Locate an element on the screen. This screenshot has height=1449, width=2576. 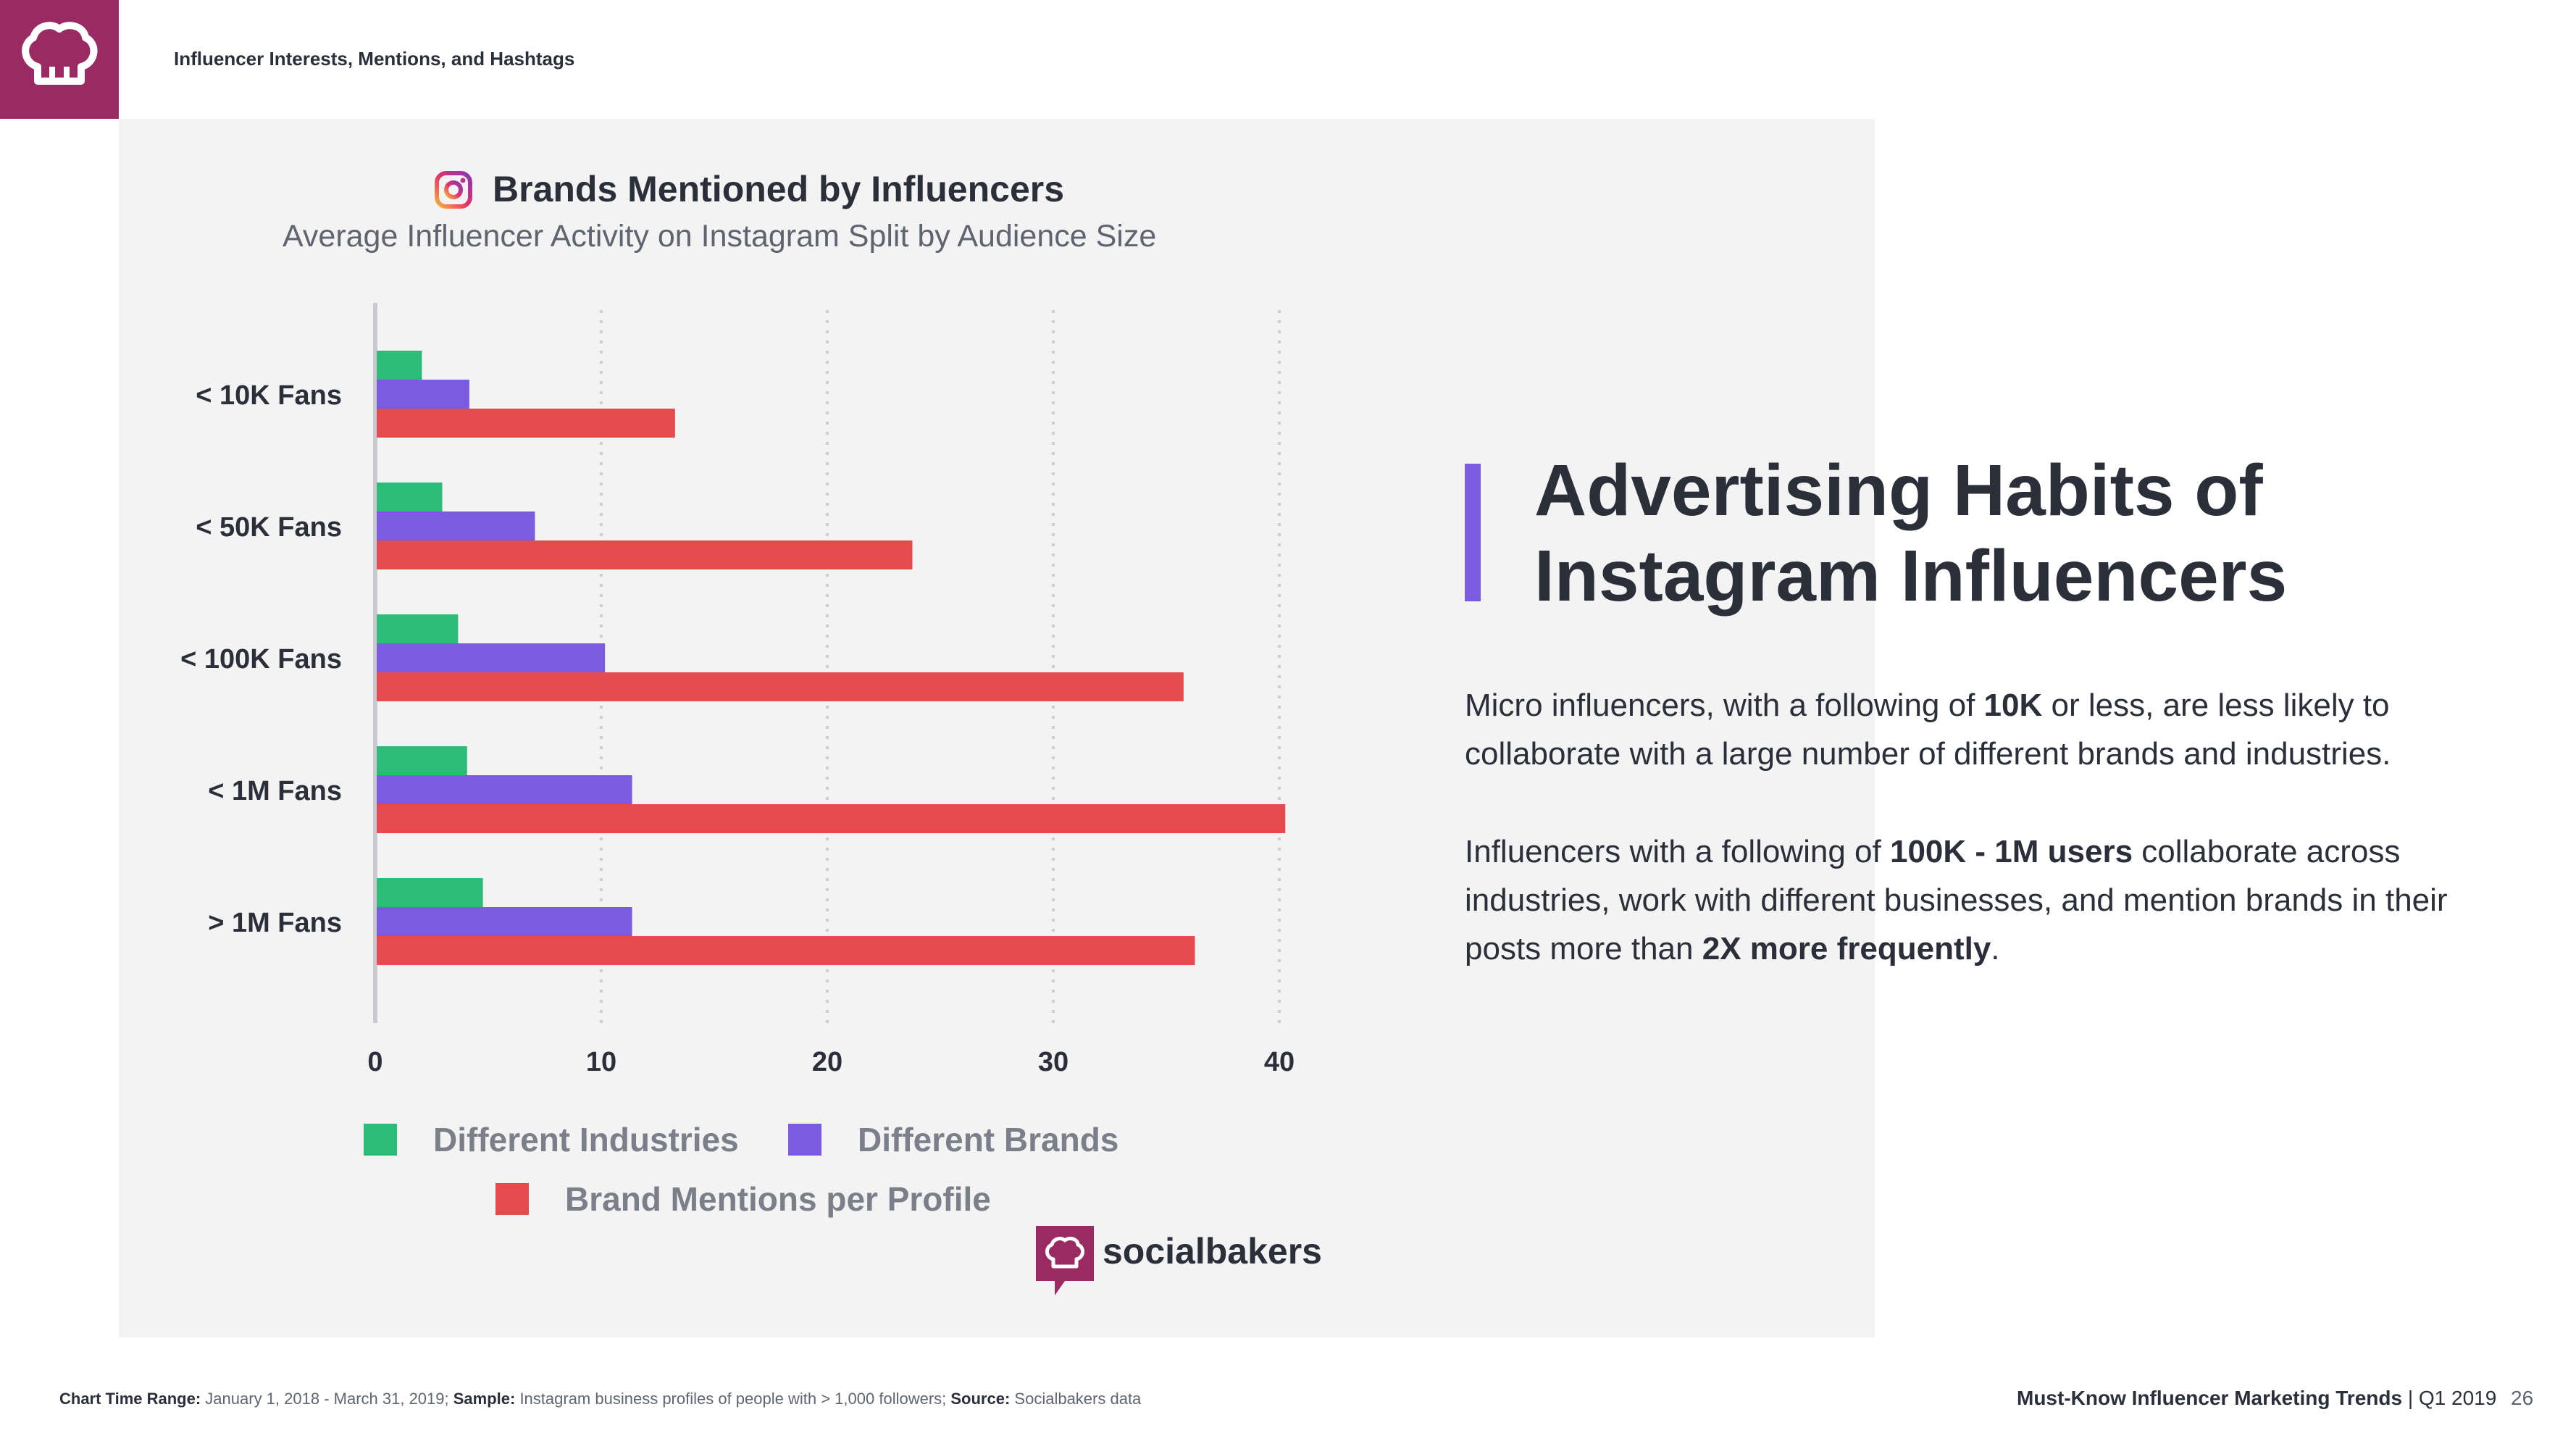
legend-label-mentions: Brand Mentions per Profile is located at coordinates (778, 1199).